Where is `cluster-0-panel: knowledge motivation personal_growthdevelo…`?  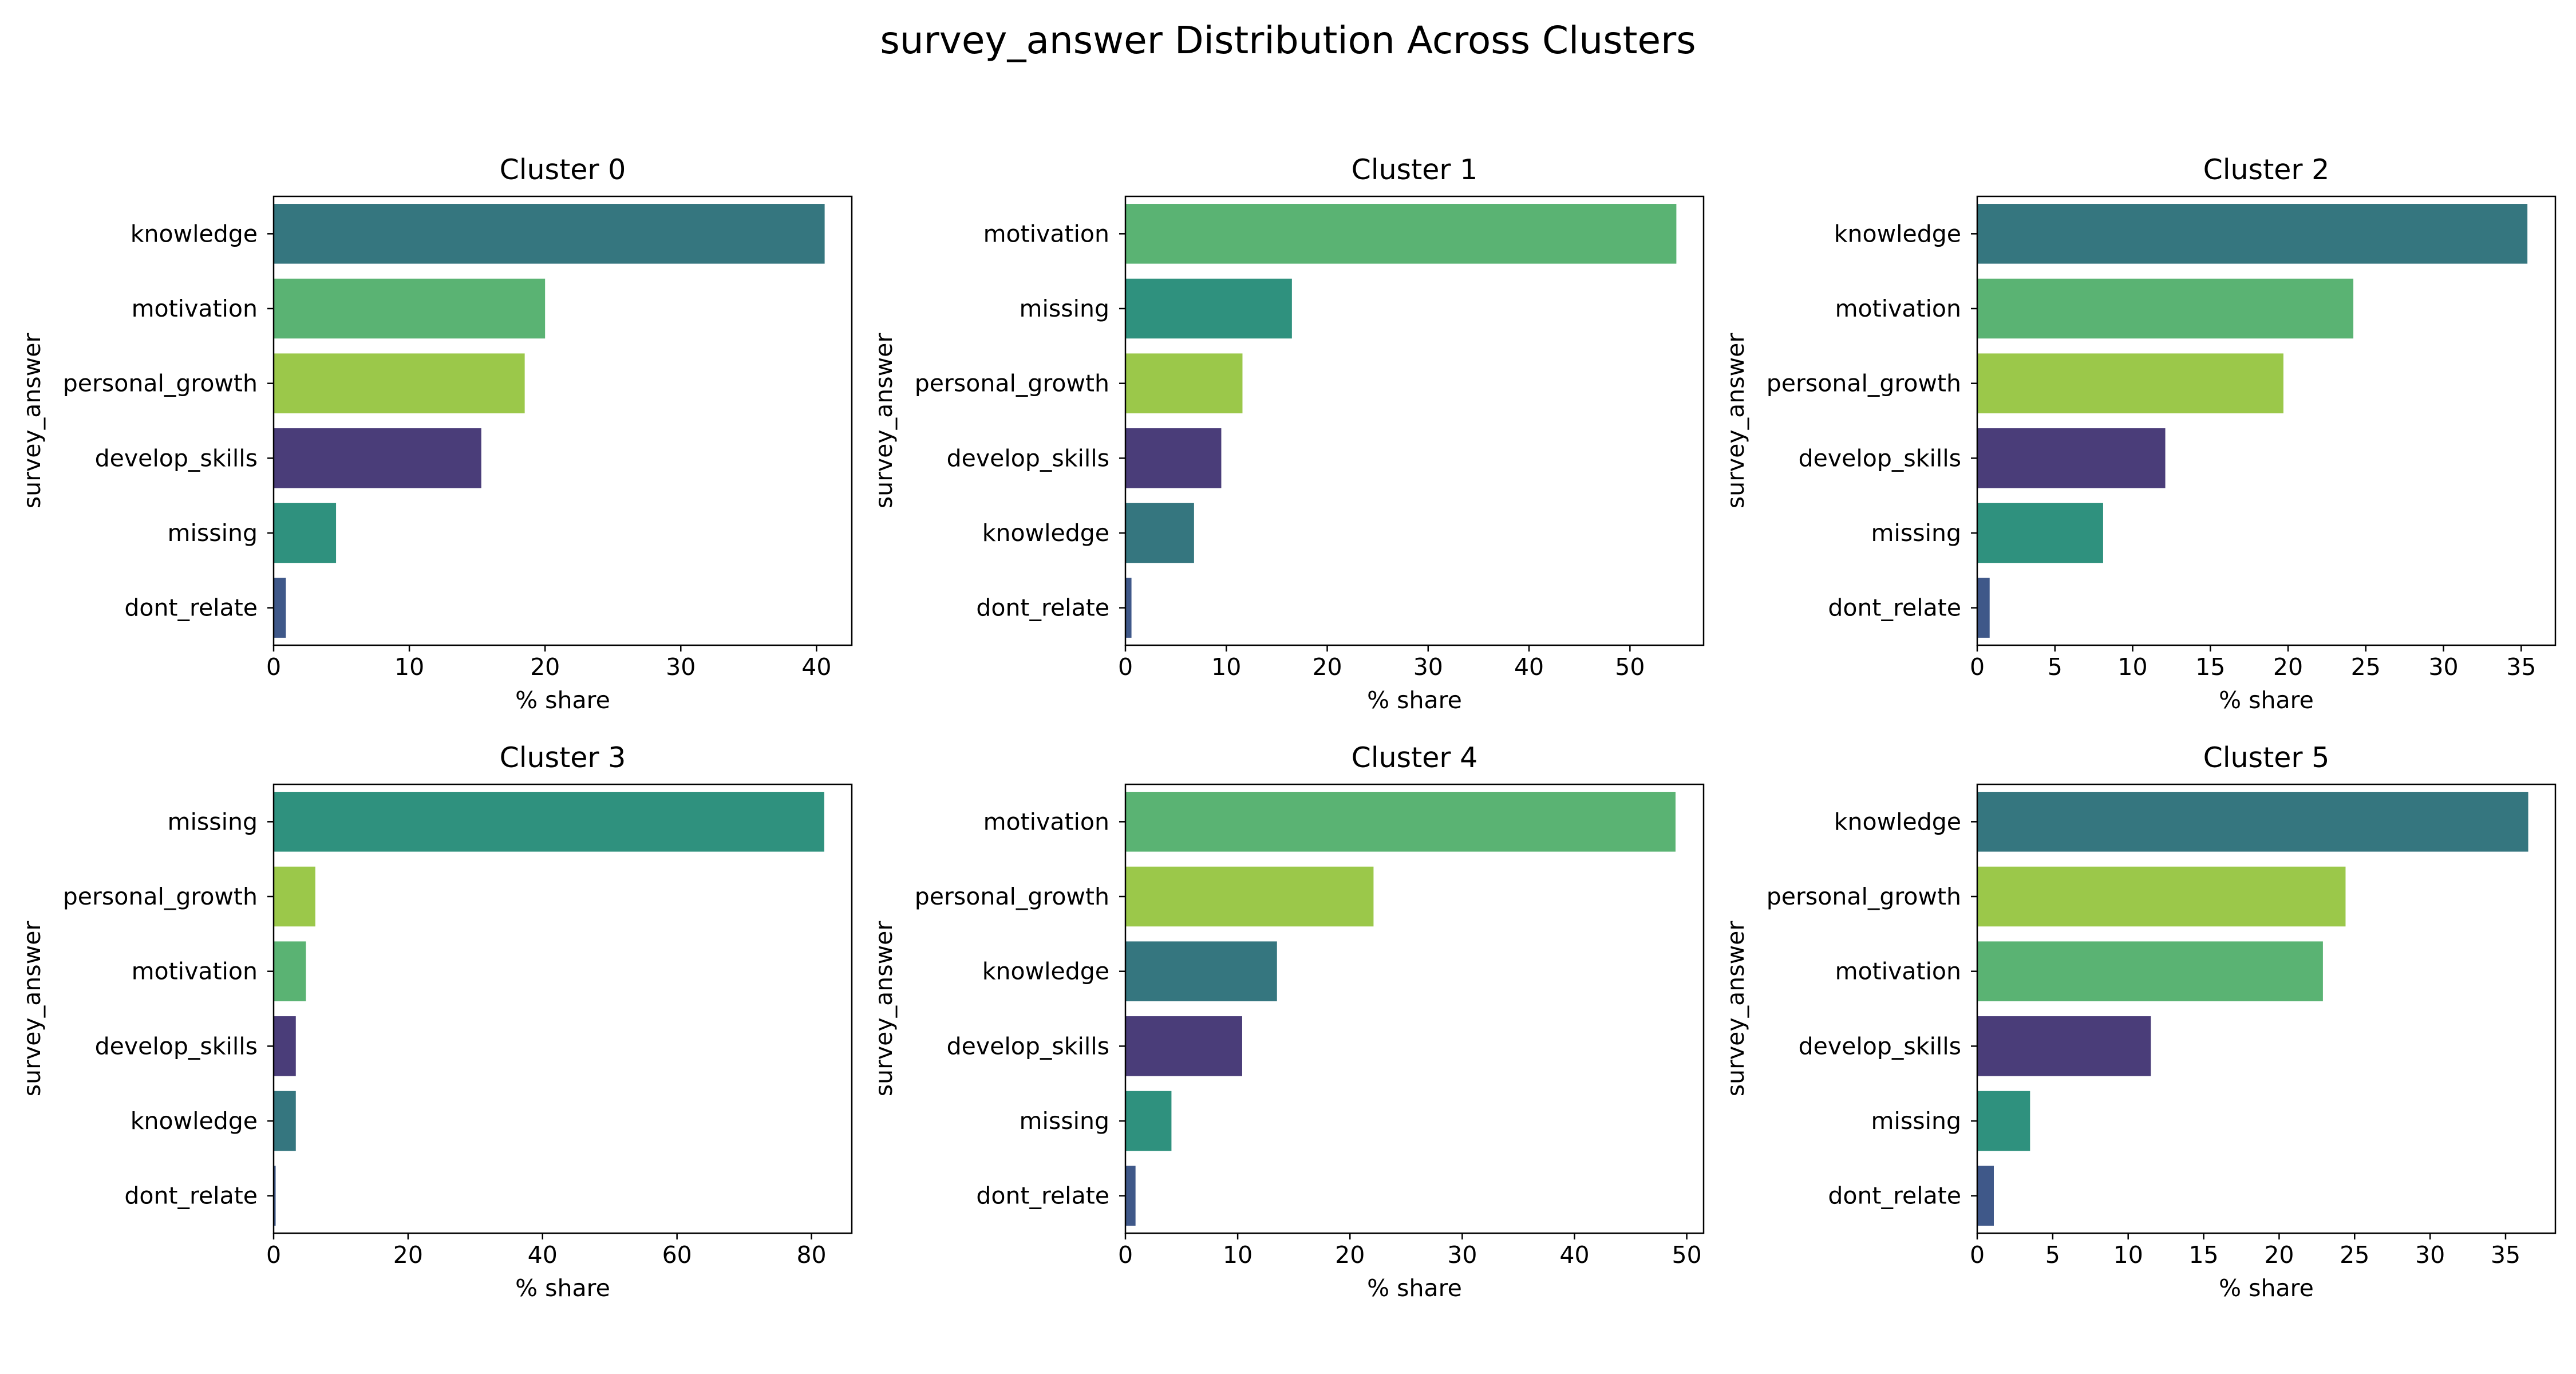
cluster-0-panel: knowledge motivation personal_growthdevelo… is located at coordinates (435, 434).